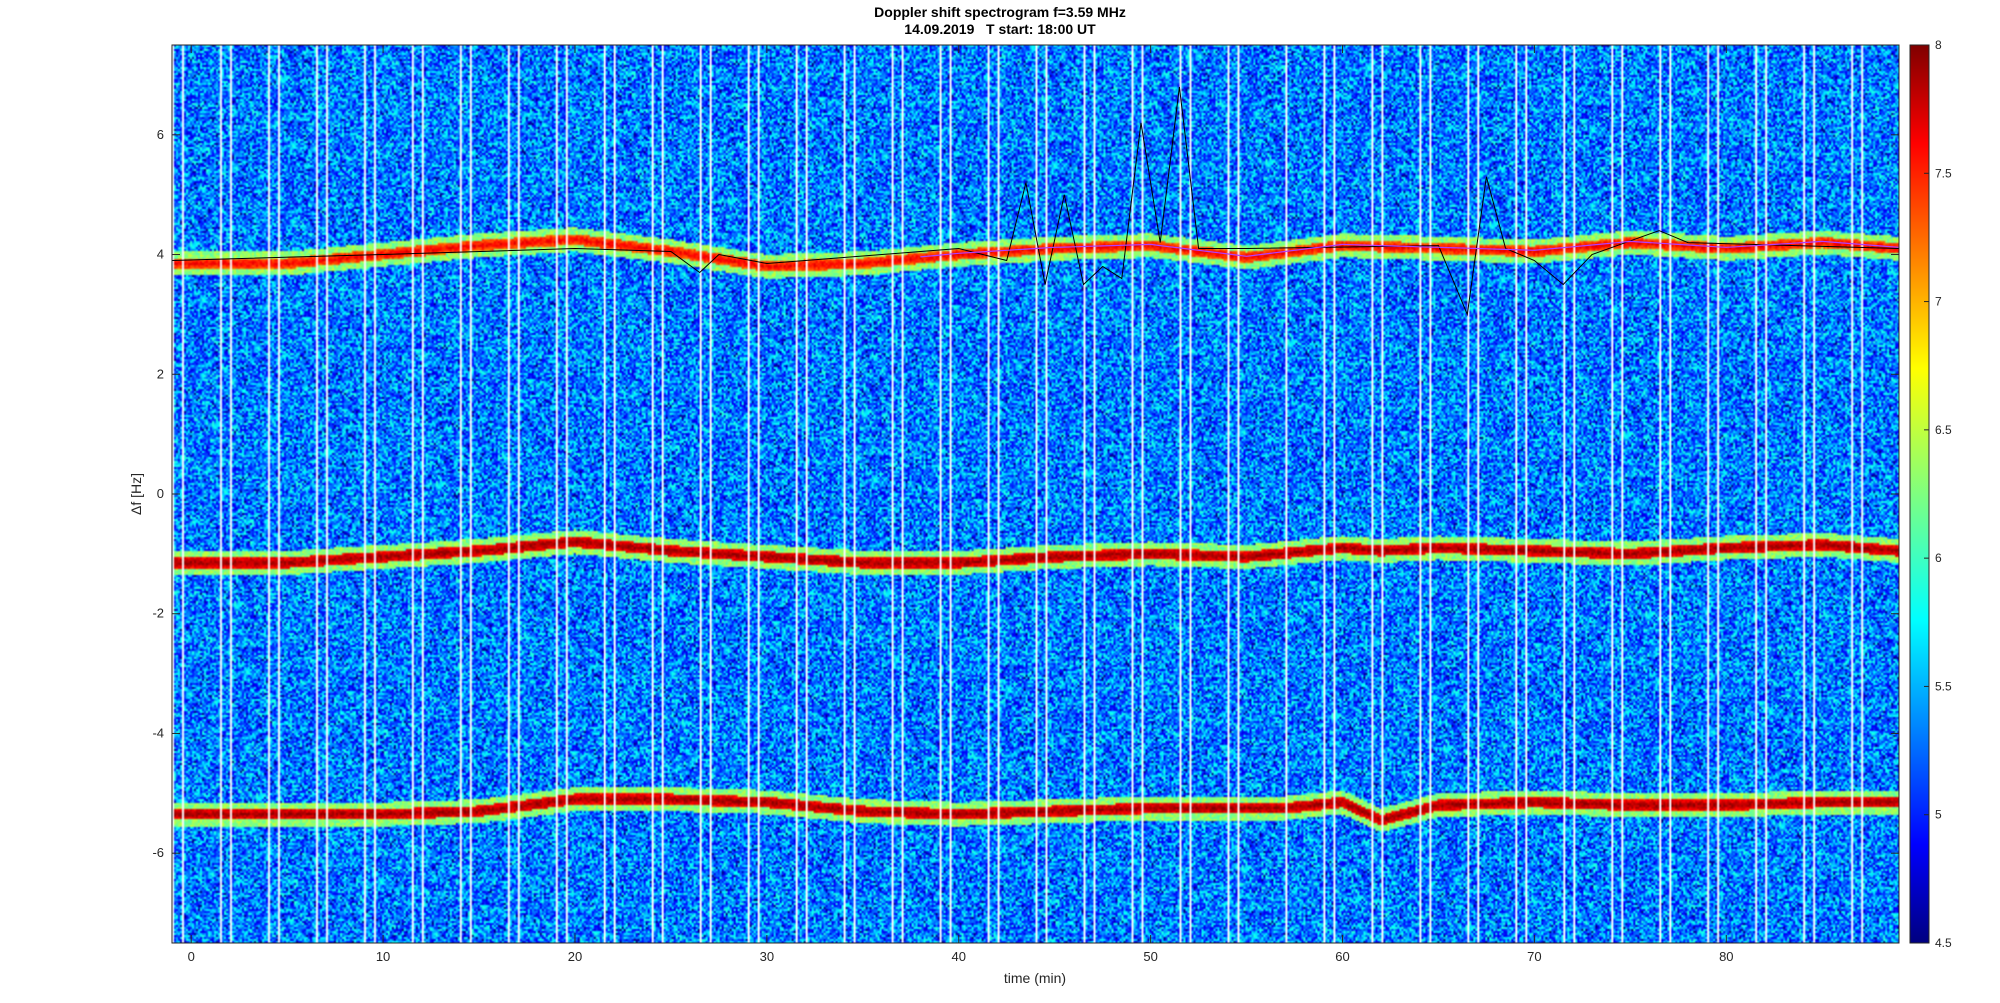  What do you see at coordinates (1938, 45) in the screenshot?
I see `colorbar-tick-label: 8` at bounding box center [1938, 45].